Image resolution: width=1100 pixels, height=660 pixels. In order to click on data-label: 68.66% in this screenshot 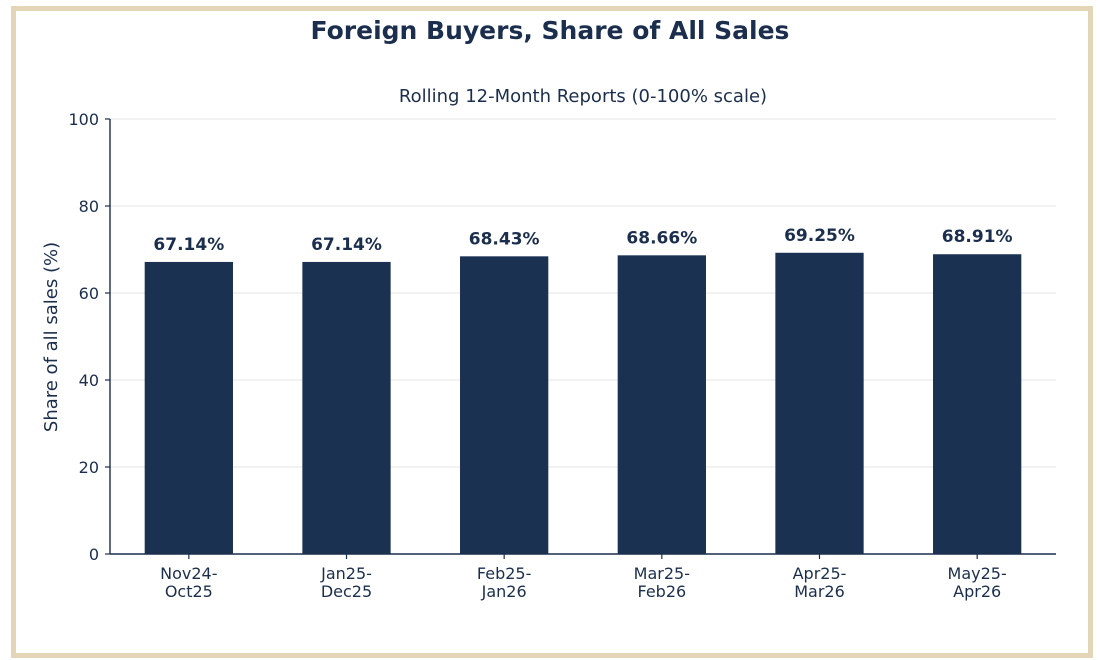, I will do `click(661, 238)`.